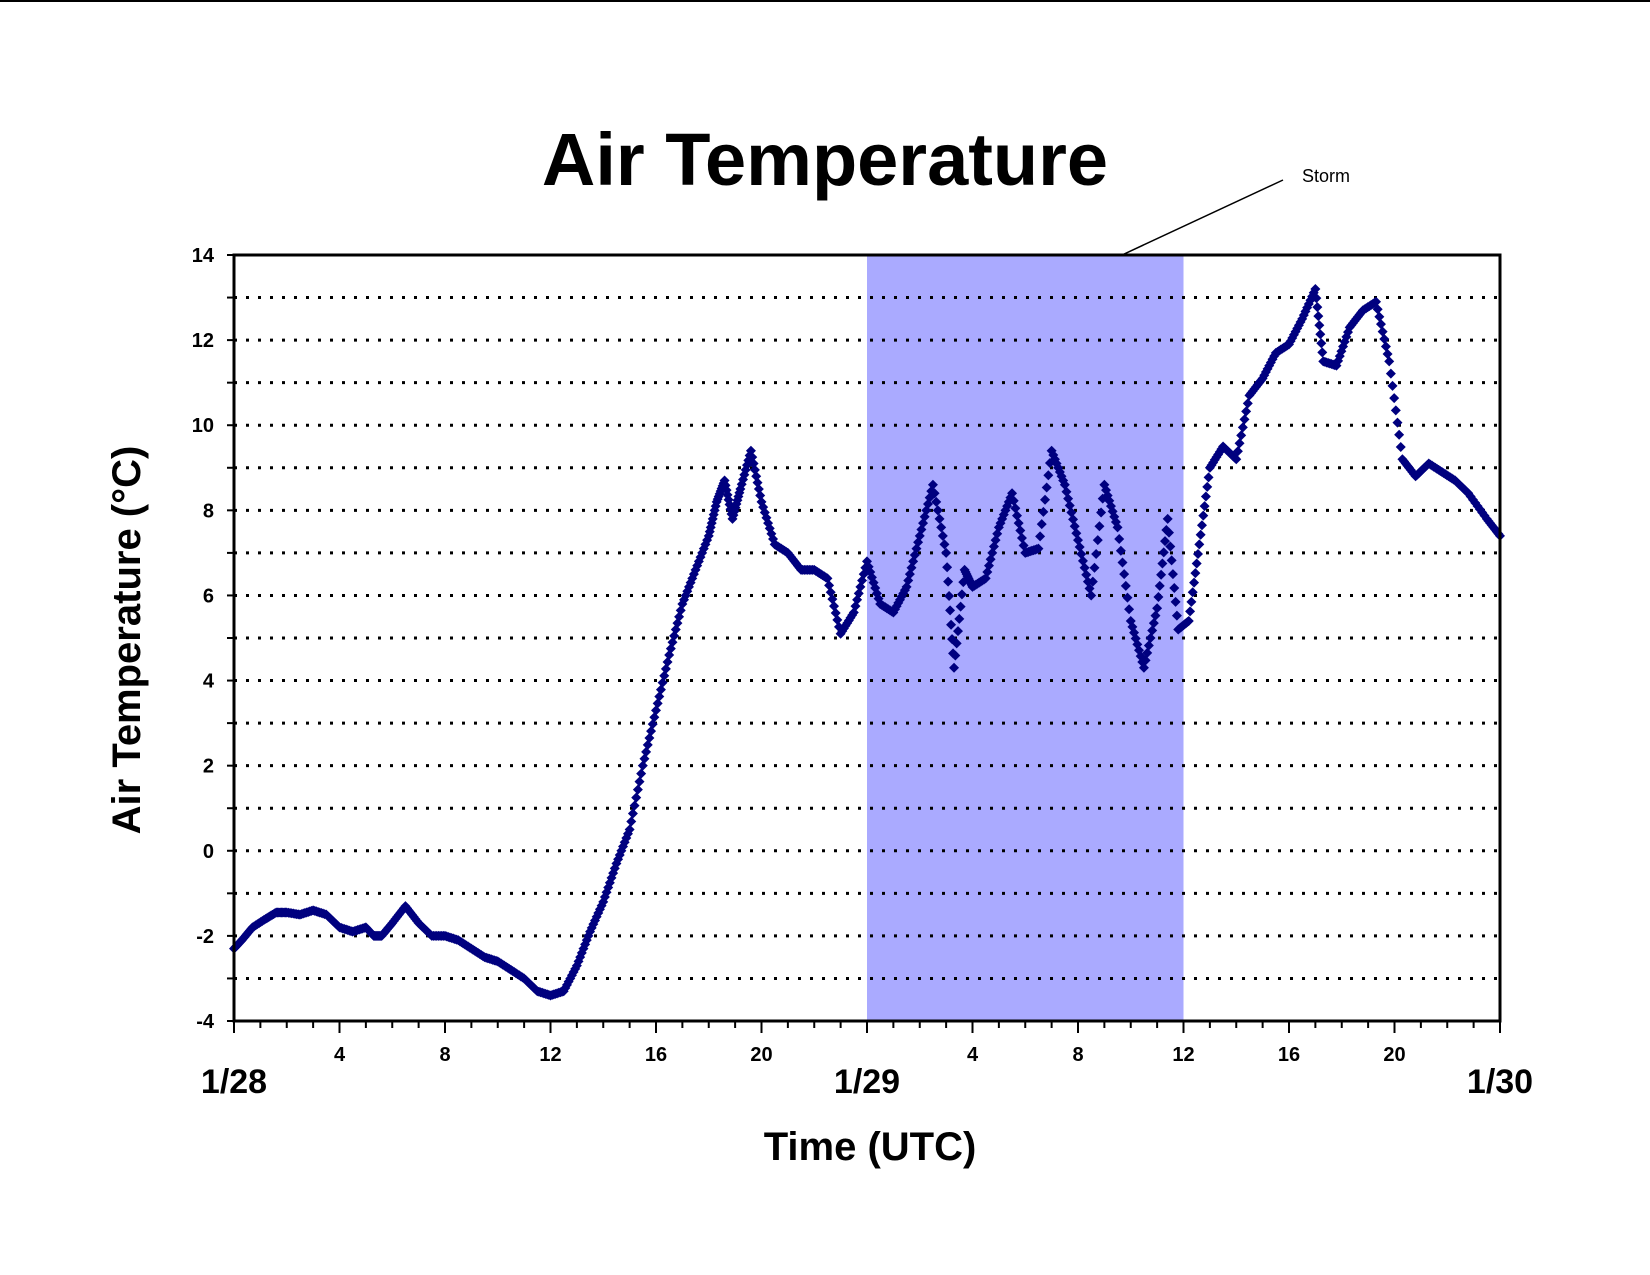 The width and height of the screenshot is (1650, 1275). I want to click on y-tick-label: 4, so click(209, 682).